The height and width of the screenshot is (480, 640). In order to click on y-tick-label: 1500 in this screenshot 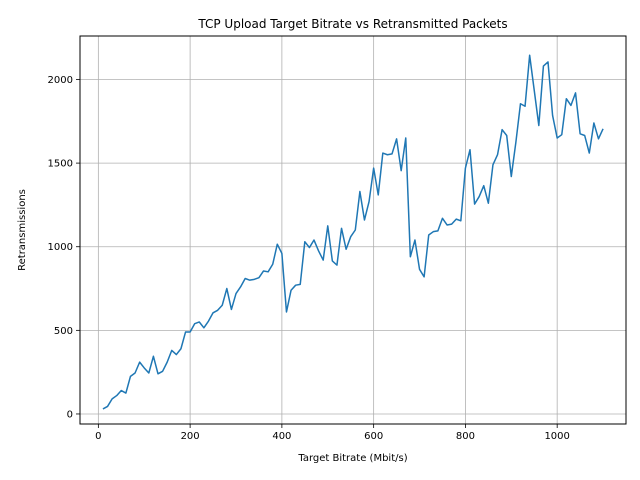, I will do `click(60, 164)`.